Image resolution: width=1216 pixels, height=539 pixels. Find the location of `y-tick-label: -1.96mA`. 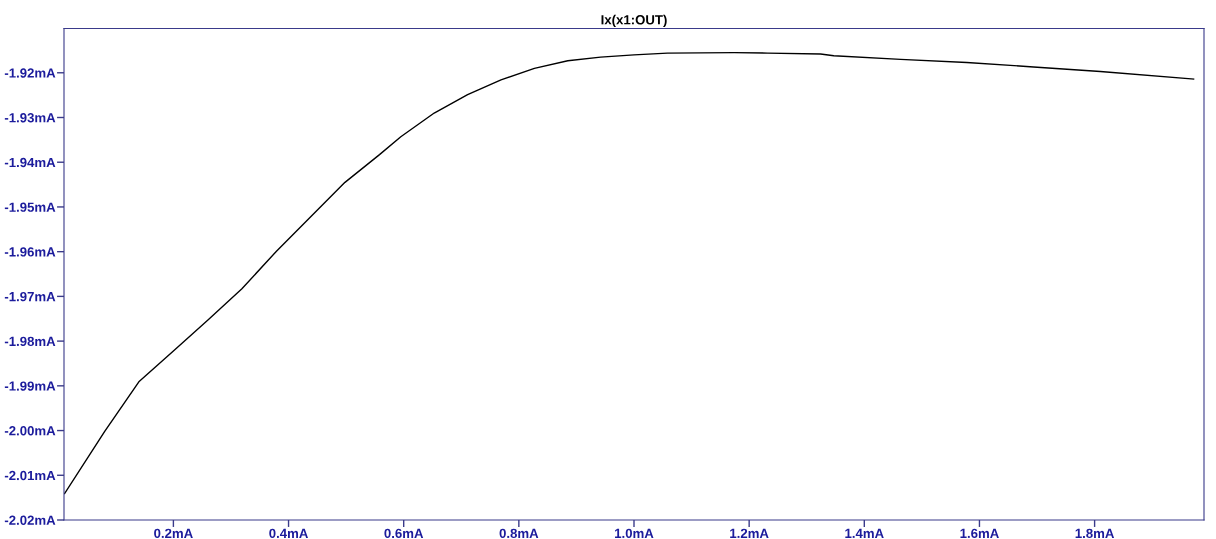

y-tick-label: -1.96mA is located at coordinates (30, 252).